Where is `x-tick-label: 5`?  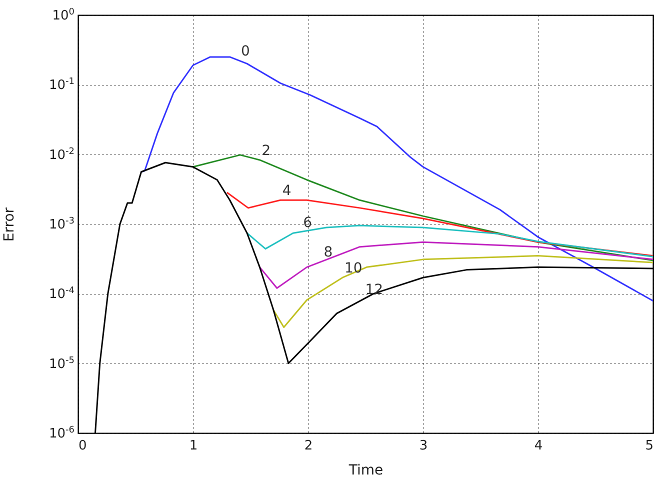 x-tick-label: 5 is located at coordinates (649, 446).